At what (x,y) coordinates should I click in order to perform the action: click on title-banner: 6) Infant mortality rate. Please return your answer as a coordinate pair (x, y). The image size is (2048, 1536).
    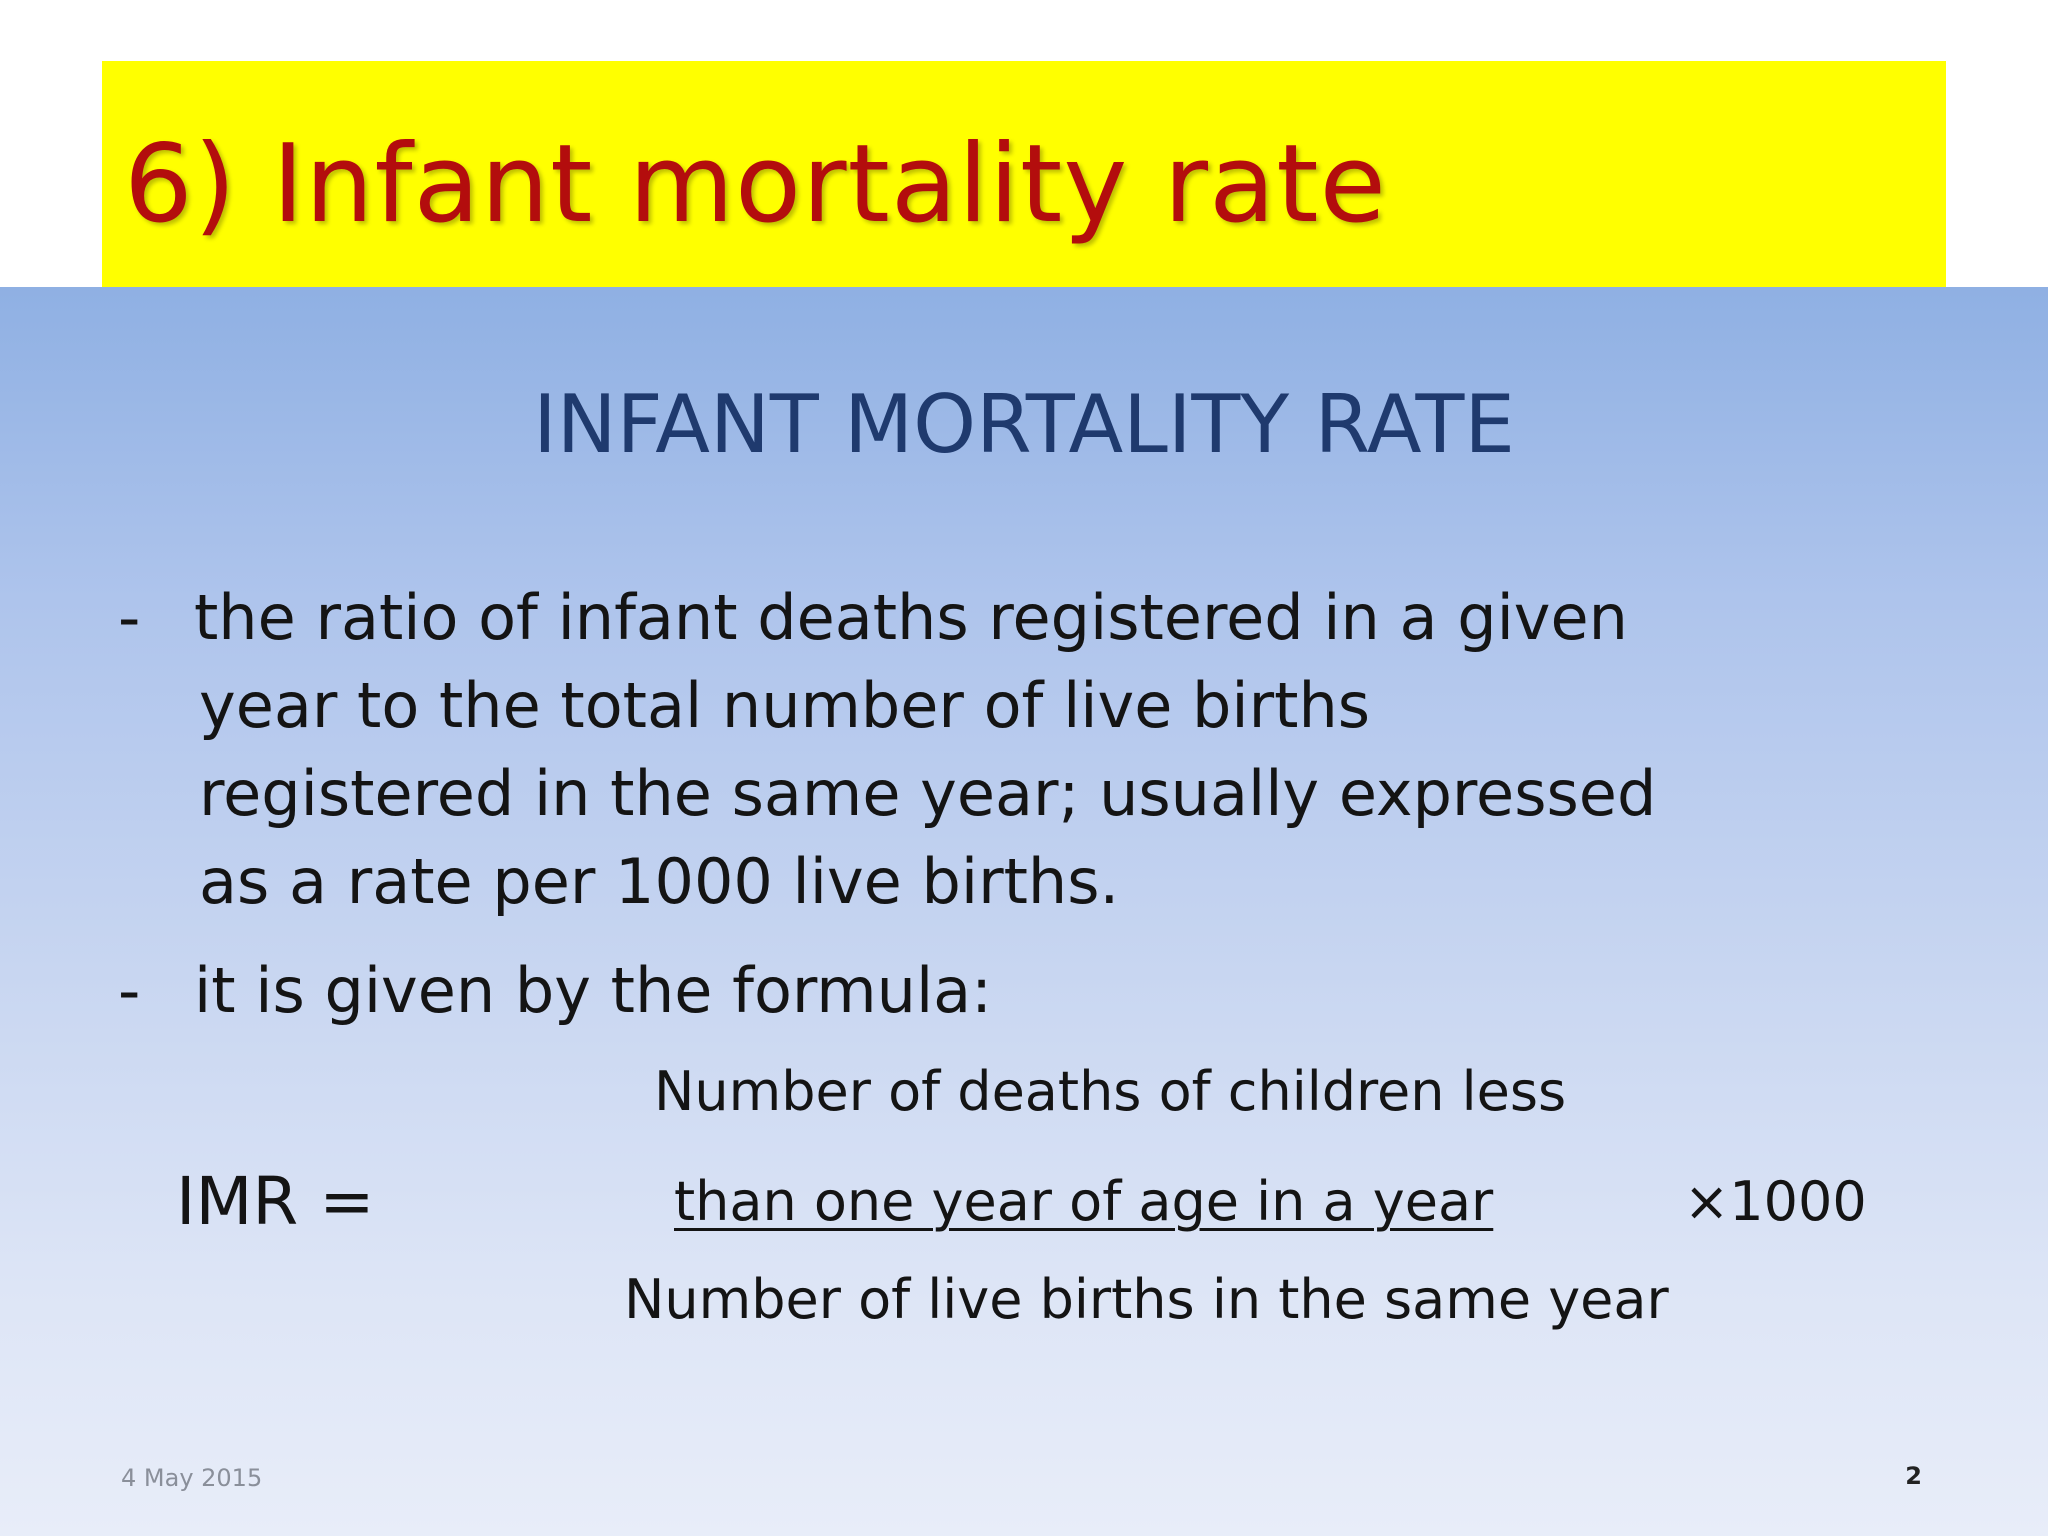
    Looking at the image, I should click on (1024, 174).